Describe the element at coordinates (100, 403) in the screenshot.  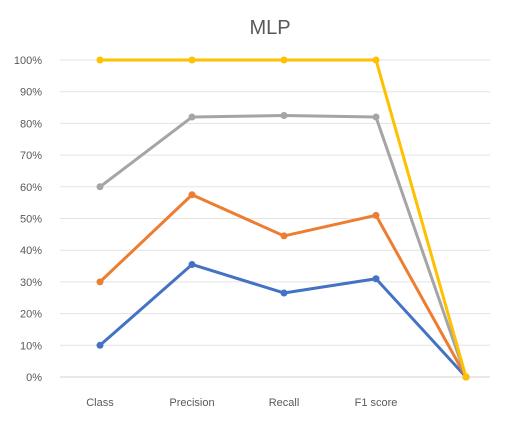
I see `x-tick-label: Class` at that location.